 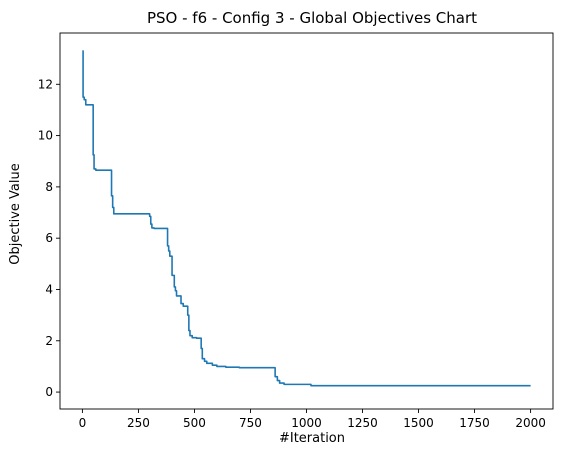 I want to click on x-tick-label: 500, so click(x=194, y=423).